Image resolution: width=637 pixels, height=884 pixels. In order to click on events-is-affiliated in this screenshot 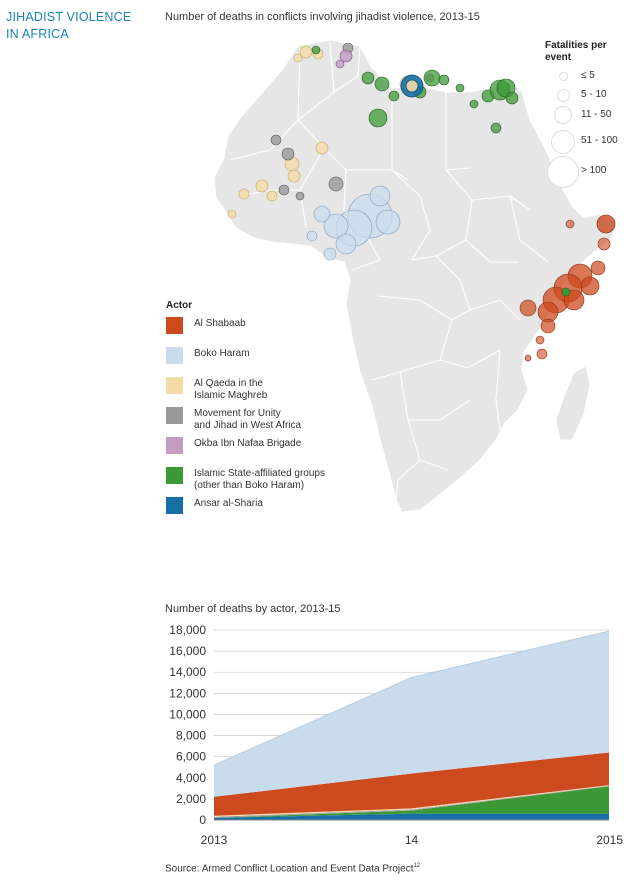, I will do `click(415, 89)`.